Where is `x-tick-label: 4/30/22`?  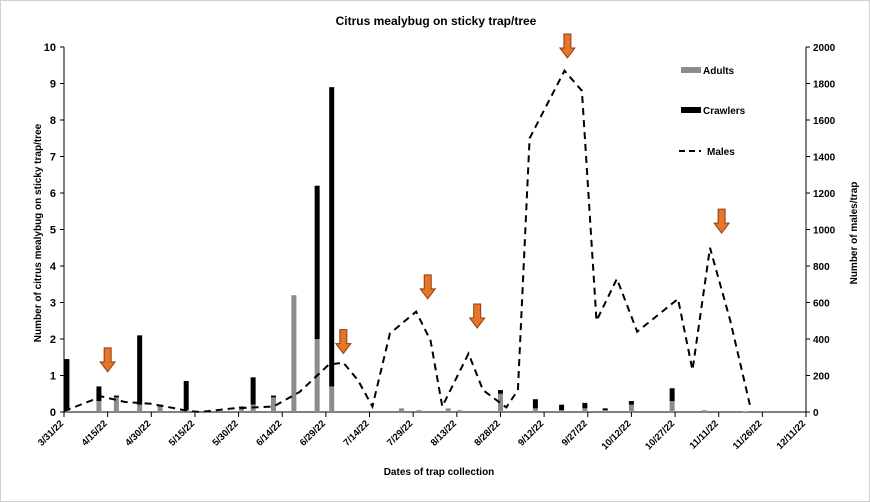
x-tick-label: 4/30/22 is located at coordinates (138, 433).